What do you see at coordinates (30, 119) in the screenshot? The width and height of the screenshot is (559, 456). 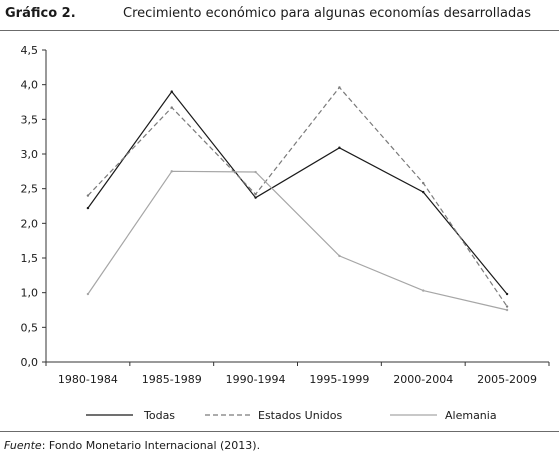 I see `y-tick-label: 3,5` at bounding box center [30, 119].